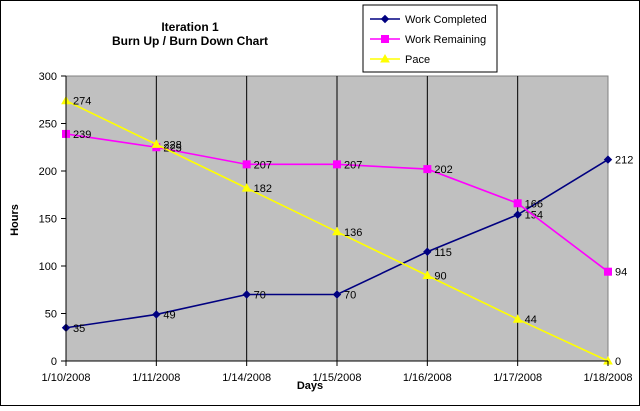 This screenshot has height=411, width=640. Describe the element at coordinates (246, 378) in the screenshot. I see `x-tick-label: 1/14/2008` at that location.